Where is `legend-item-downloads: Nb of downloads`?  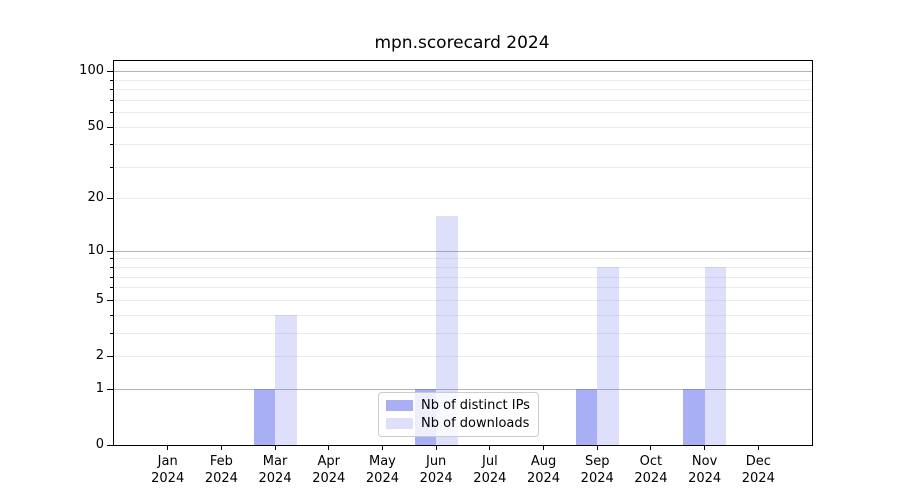 legend-item-downloads: Nb of downloads is located at coordinates (458, 423).